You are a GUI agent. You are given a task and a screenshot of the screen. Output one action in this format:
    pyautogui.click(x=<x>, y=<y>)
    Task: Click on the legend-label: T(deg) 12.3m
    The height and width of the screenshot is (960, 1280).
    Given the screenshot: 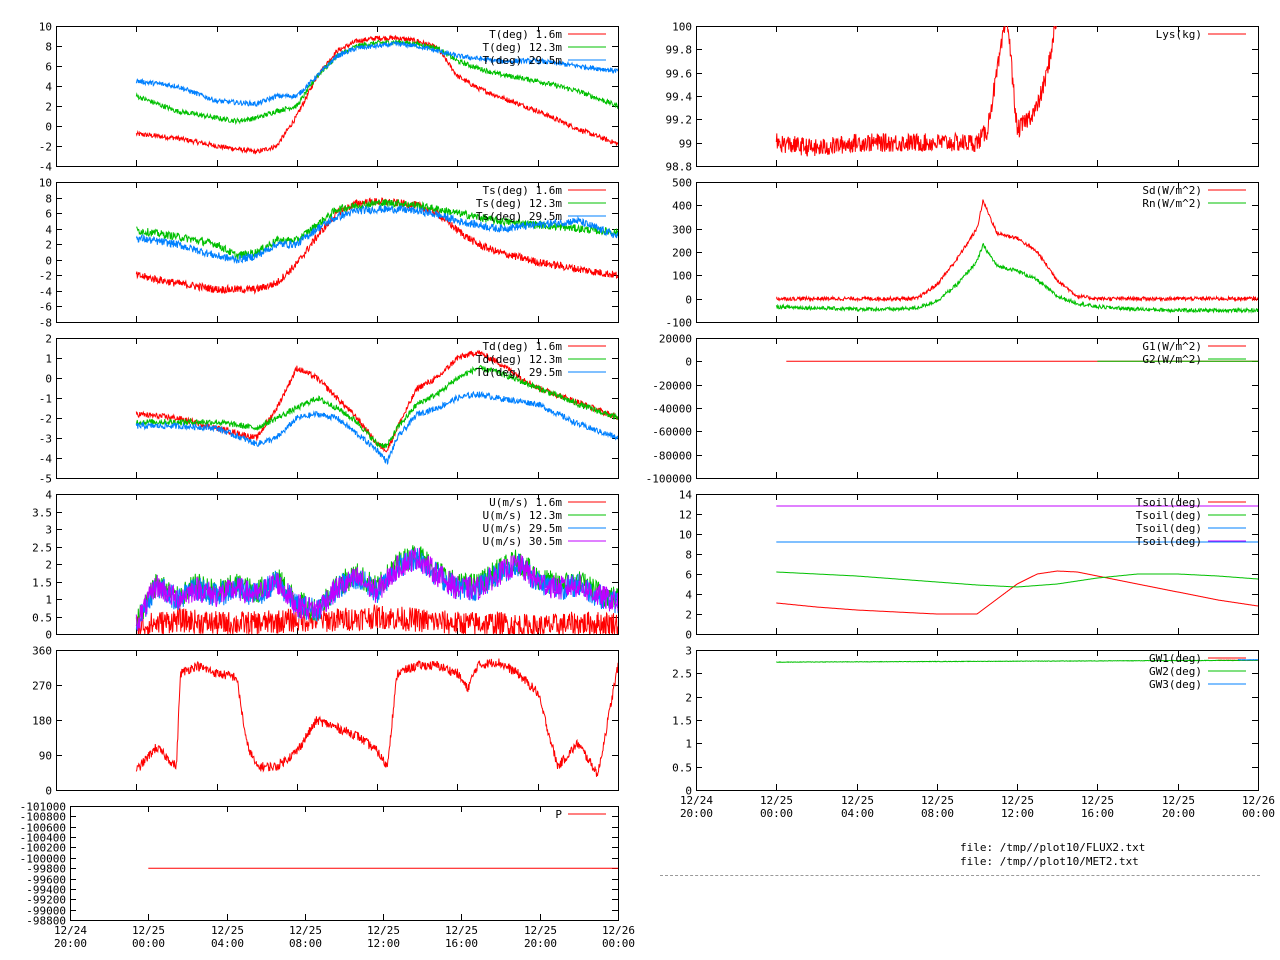 What is the action you would take?
    pyautogui.click(x=523, y=47)
    